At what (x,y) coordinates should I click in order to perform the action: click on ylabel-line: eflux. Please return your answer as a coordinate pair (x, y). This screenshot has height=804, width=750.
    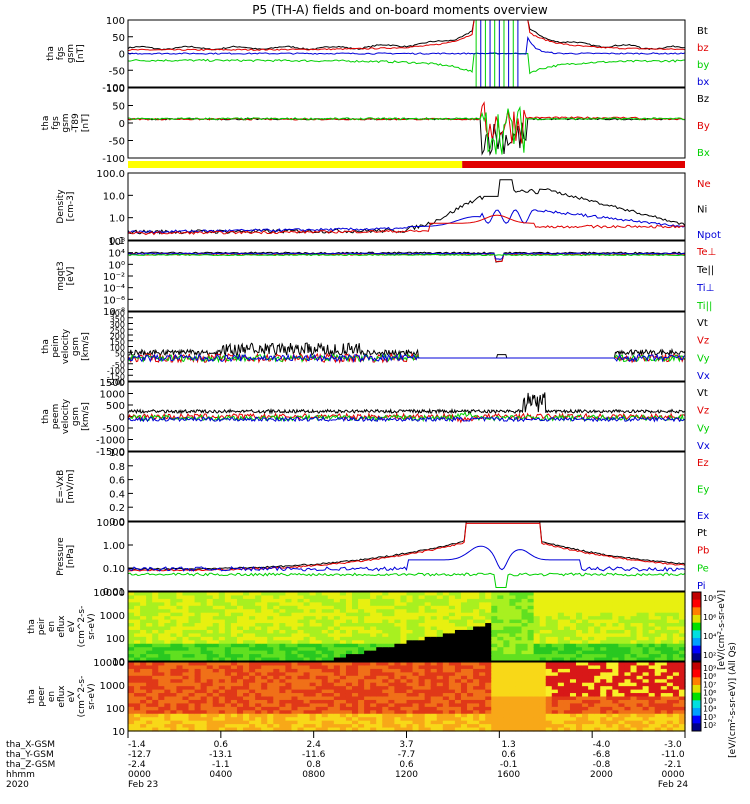
    Looking at the image, I should click on (62, 626).